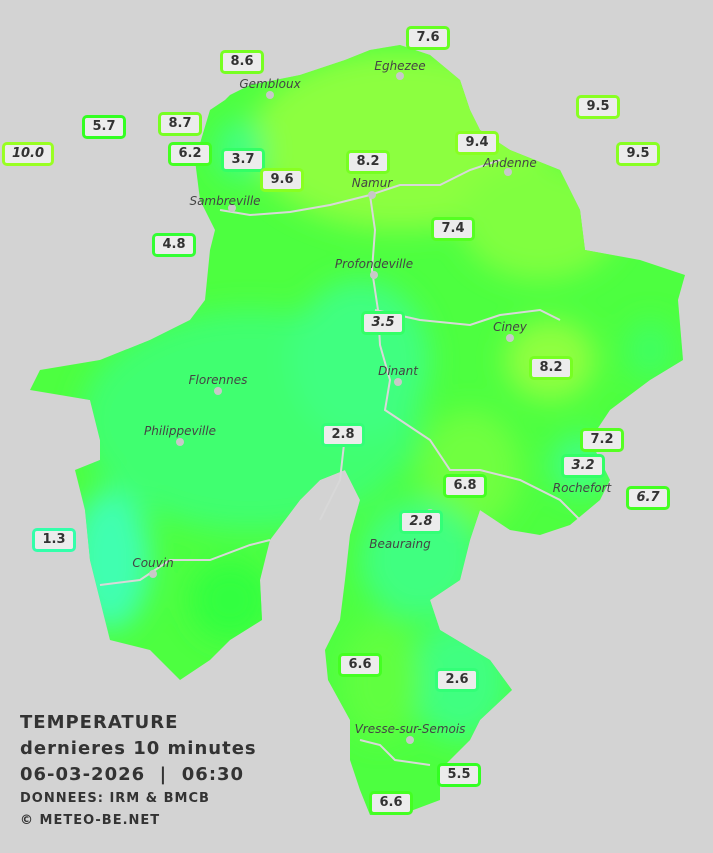  Describe the element at coordinates (582, 488) in the screenshot. I see `city-label: Rochefort` at that location.